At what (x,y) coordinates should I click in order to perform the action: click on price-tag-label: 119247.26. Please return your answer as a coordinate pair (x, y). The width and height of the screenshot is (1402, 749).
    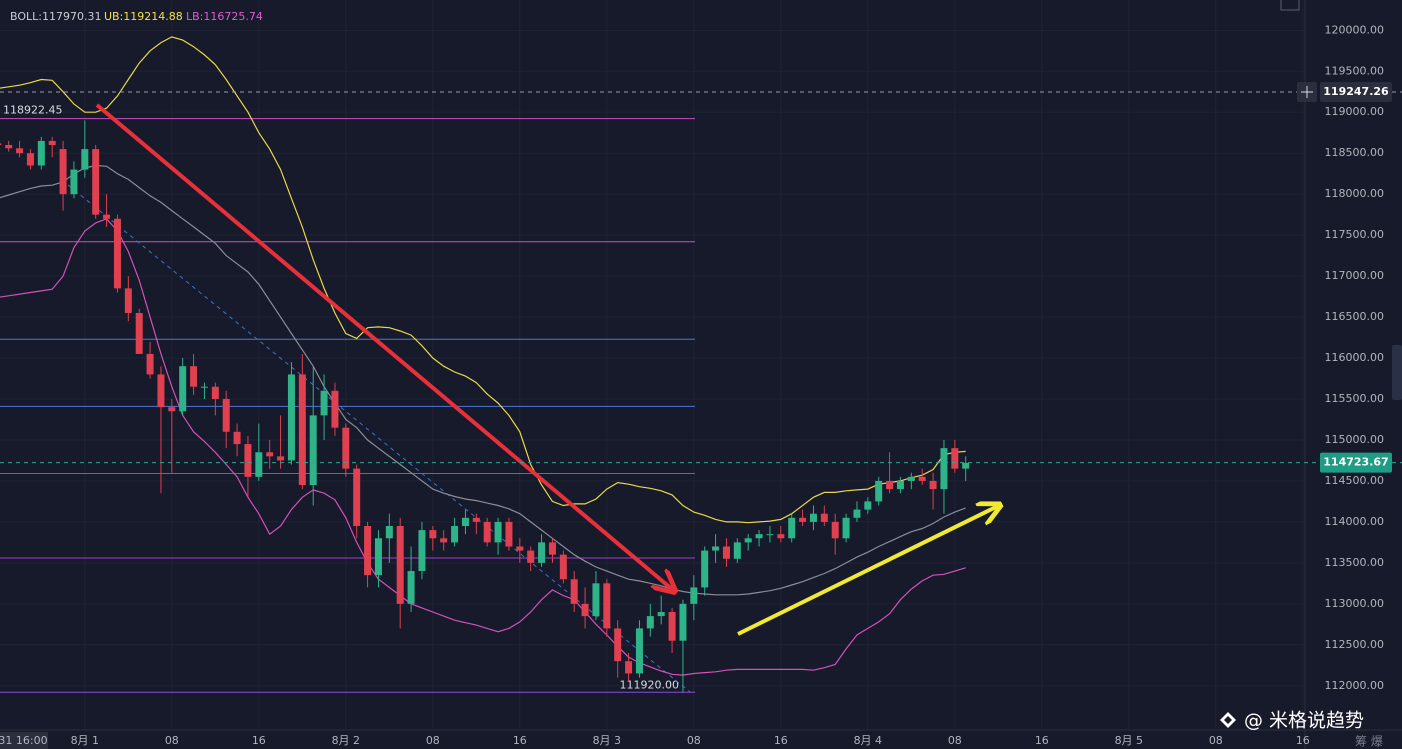
    Looking at the image, I should click on (1356, 91).